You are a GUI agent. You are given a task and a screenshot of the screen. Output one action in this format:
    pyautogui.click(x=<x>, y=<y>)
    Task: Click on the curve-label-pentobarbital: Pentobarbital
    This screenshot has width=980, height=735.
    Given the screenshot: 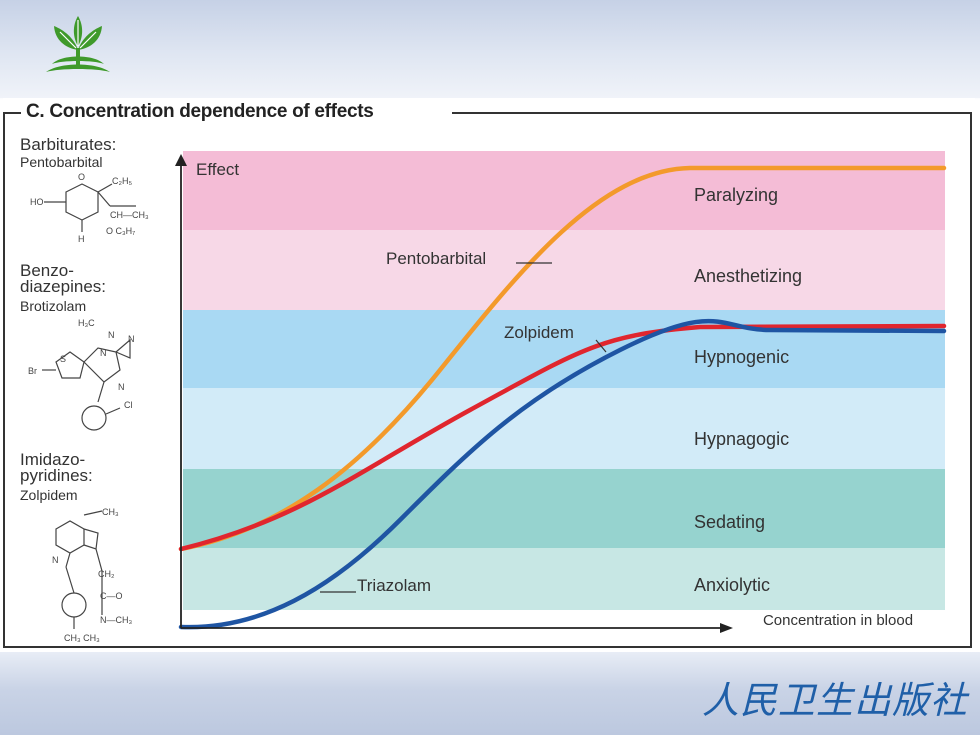 What is the action you would take?
    pyautogui.click(x=436, y=258)
    